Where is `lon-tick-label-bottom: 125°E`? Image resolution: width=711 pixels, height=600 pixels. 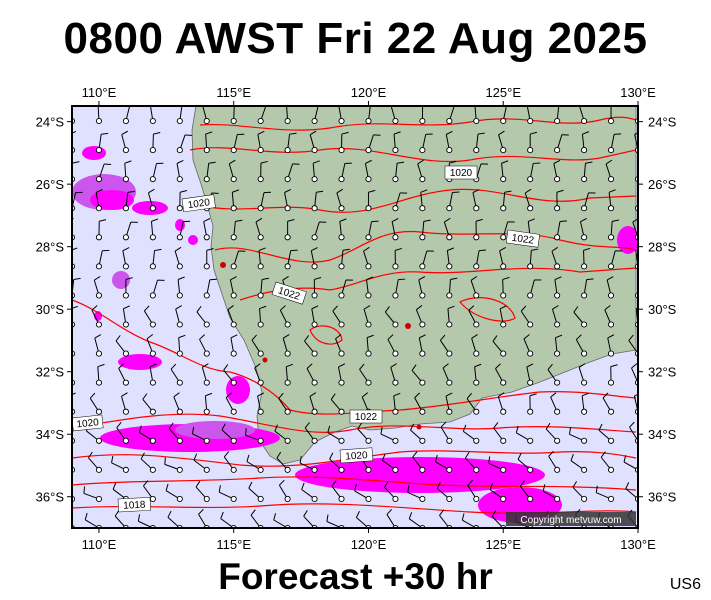 lon-tick-label-bottom: 125°E is located at coordinates (503, 544).